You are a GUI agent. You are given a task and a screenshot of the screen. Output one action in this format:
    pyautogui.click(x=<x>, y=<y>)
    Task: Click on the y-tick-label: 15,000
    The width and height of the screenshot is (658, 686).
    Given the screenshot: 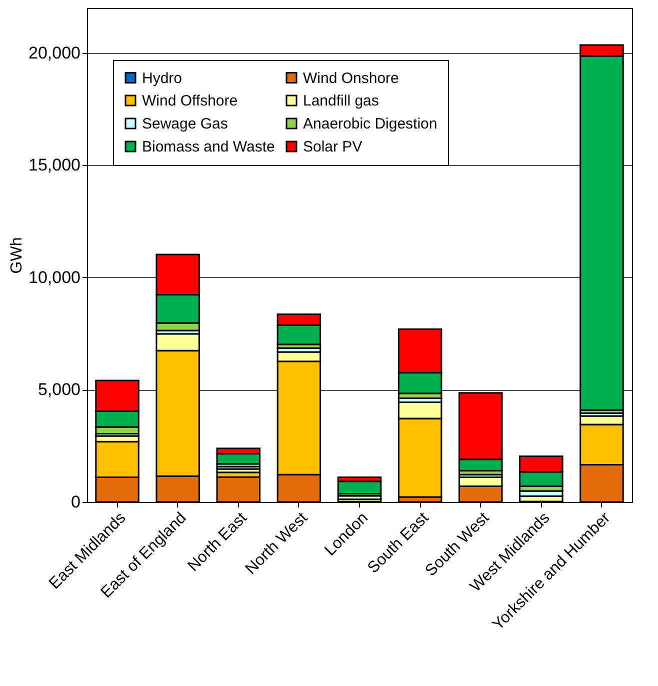 What is the action you would take?
    pyautogui.click(x=54, y=165)
    